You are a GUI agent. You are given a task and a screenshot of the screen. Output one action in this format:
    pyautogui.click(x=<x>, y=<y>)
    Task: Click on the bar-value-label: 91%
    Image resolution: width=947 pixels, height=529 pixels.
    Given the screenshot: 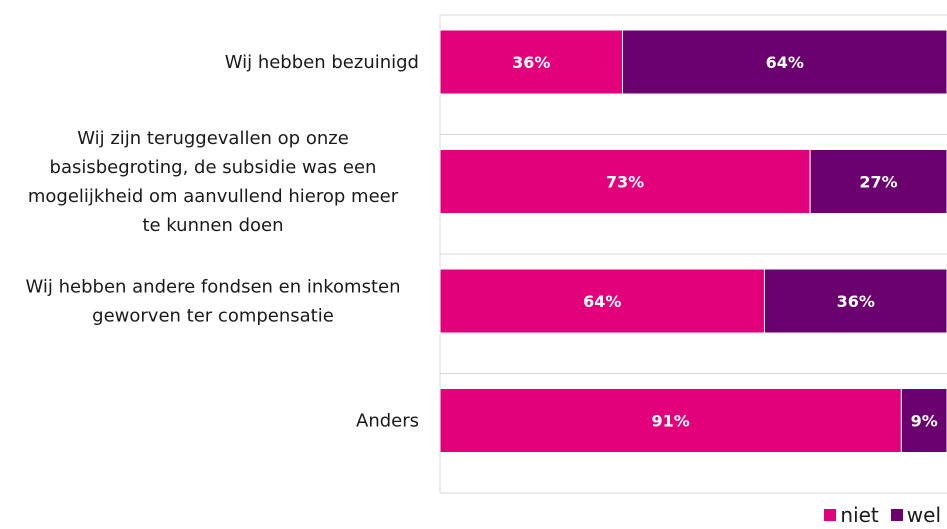 What is the action you would take?
    pyautogui.click(x=671, y=421)
    